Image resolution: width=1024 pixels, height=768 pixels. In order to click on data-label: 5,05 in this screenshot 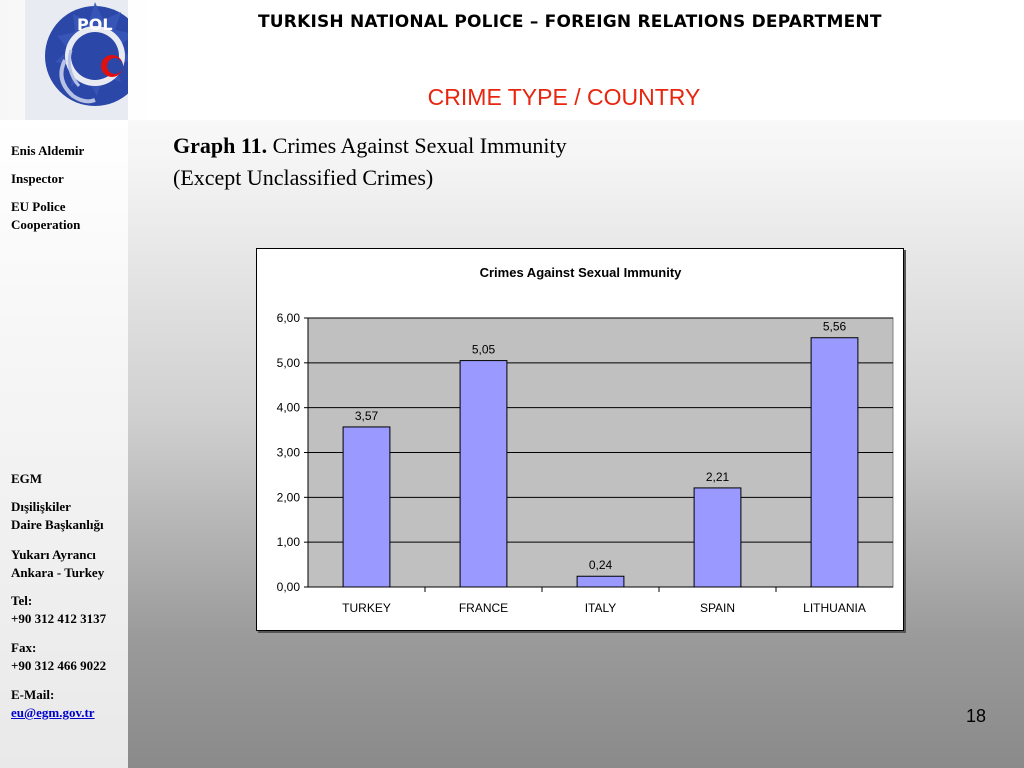, I will do `click(484, 350)`.